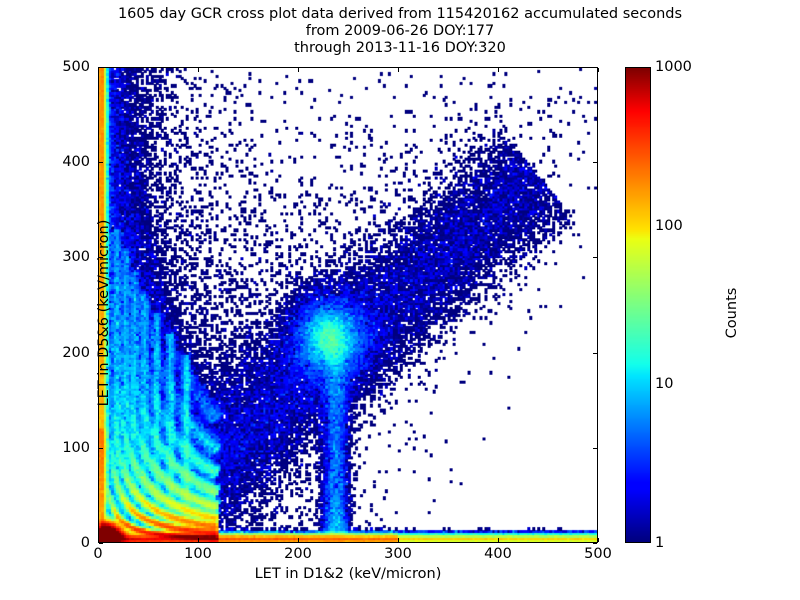 Image resolution: width=800 pixels, height=600 pixels. What do you see at coordinates (348, 574) in the screenshot?
I see `x-axis-title: LET in D1&2 (keV/micron)` at bounding box center [348, 574].